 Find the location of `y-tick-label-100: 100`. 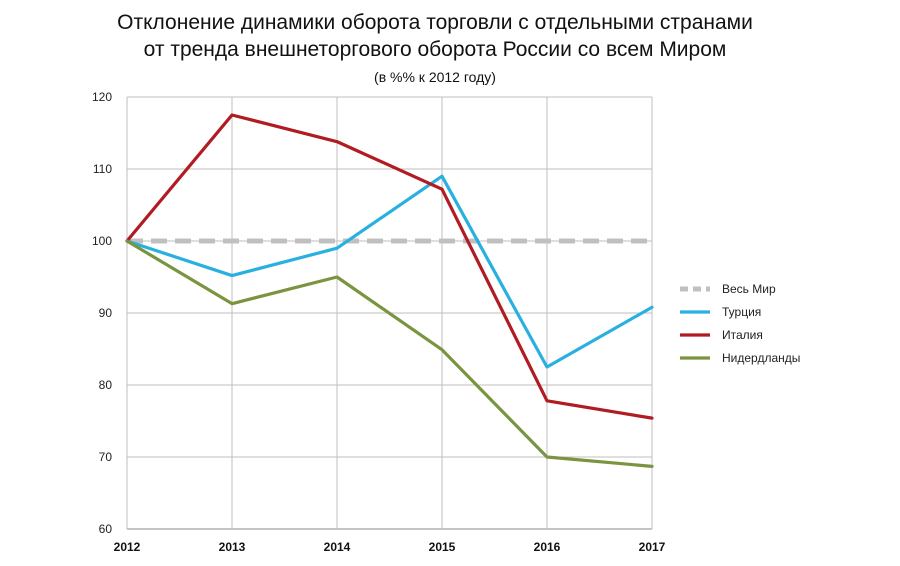

y-tick-label-100: 100 is located at coordinates (102, 241).